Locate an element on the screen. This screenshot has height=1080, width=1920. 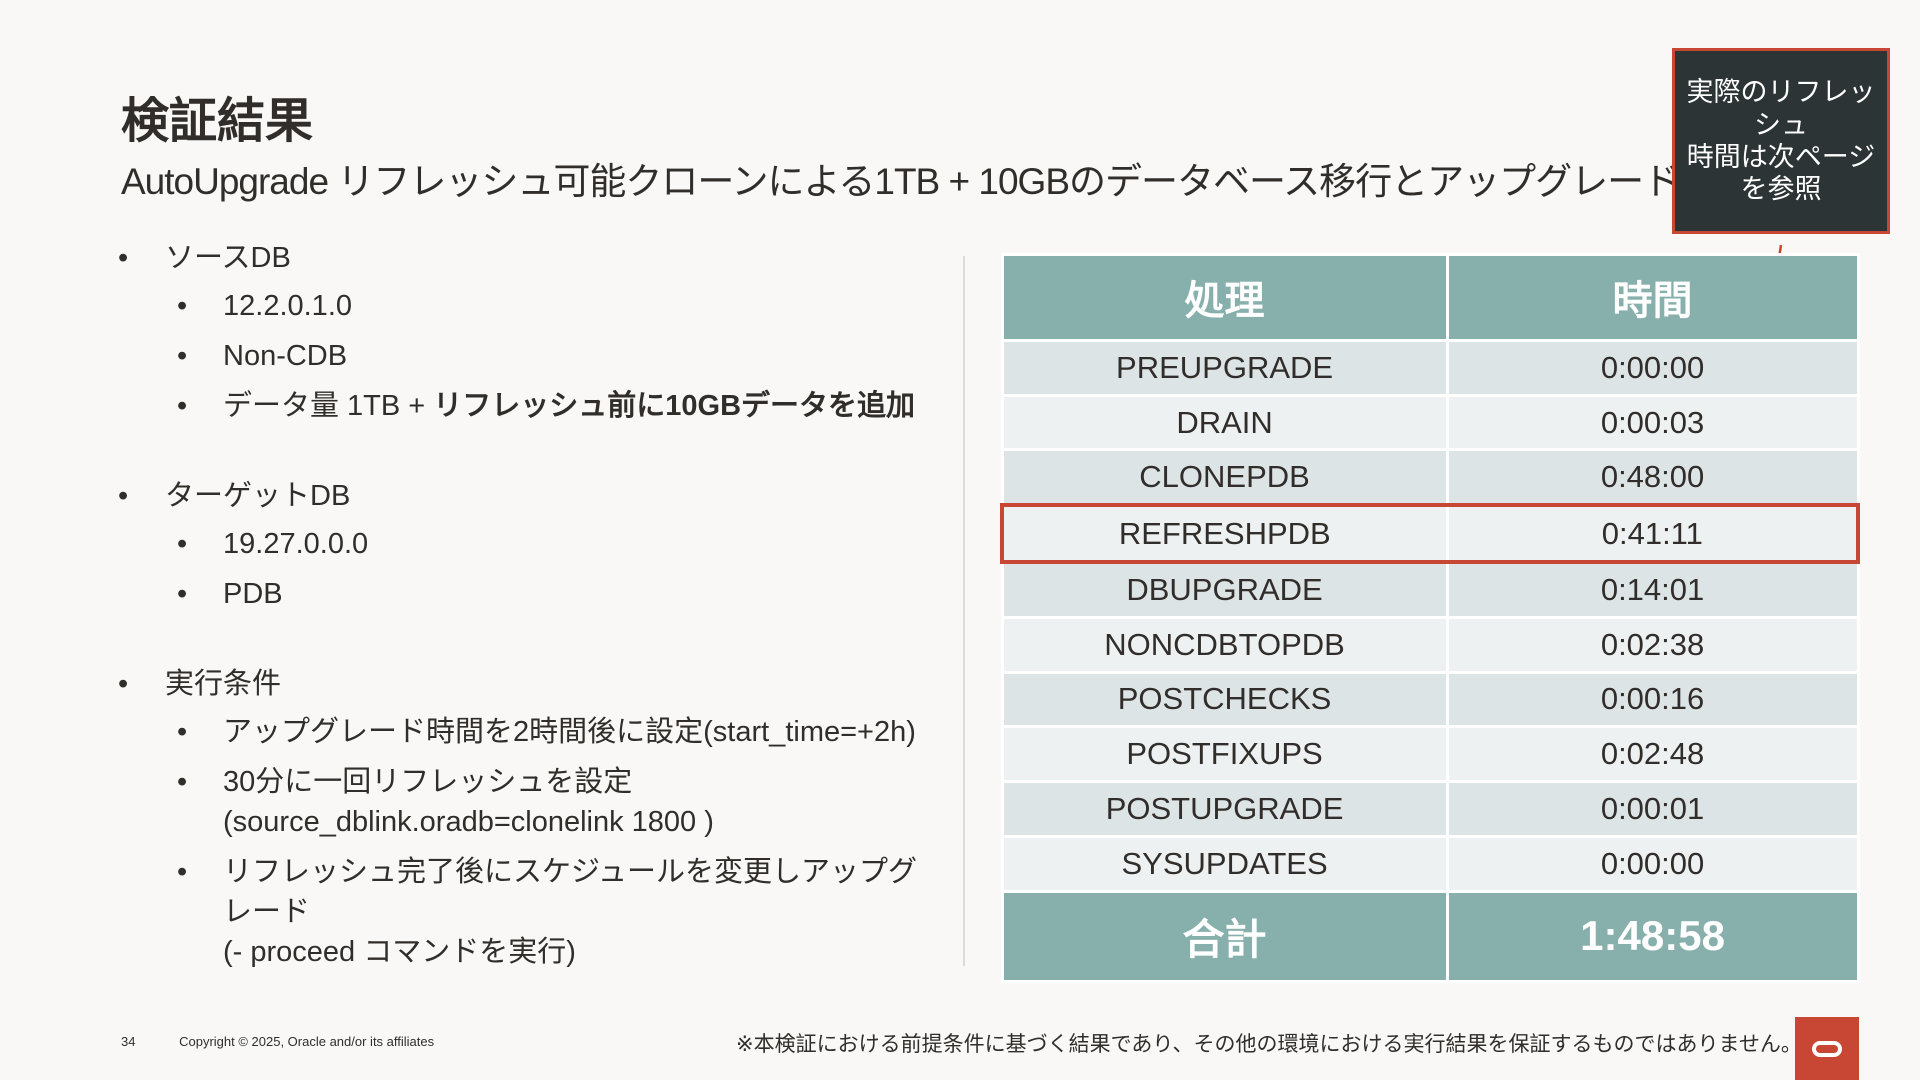
table-row: DBUPGRADE 0:14:01 is located at coordinates (1430, 589).